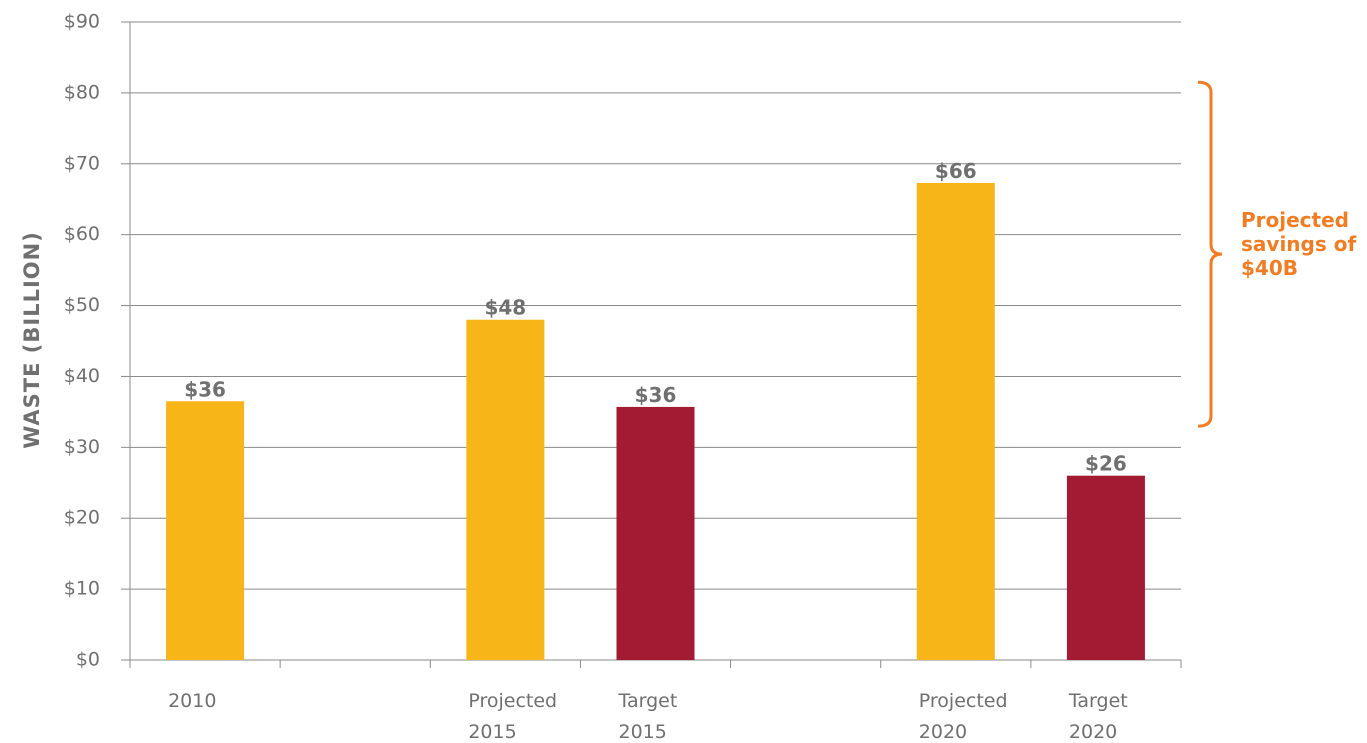 The image size is (1367, 743). What do you see at coordinates (82, 305) in the screenshot?
I see `y-tick-label: $50` at bounding box center [82, 305].